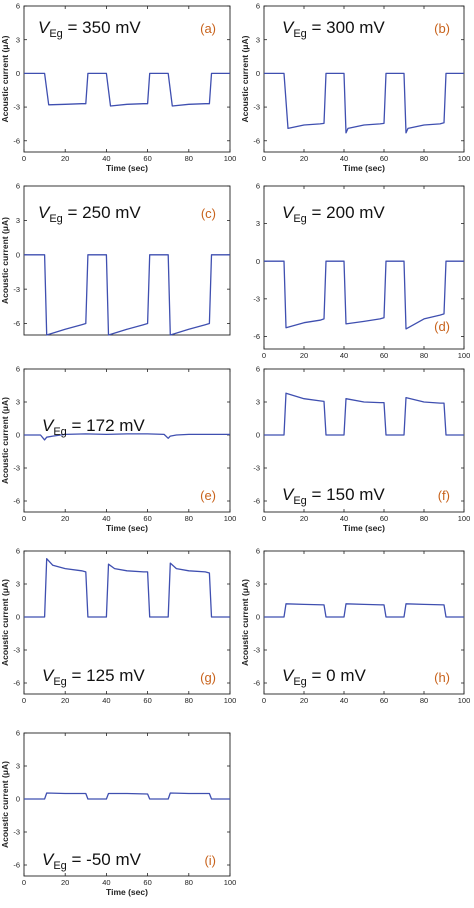 The image size is (474, 908). What do you see at coordinates (346, 27) in the screenshot?
I see `gate-voltage-value: = 300 mV` at bounding box center [346, 27].